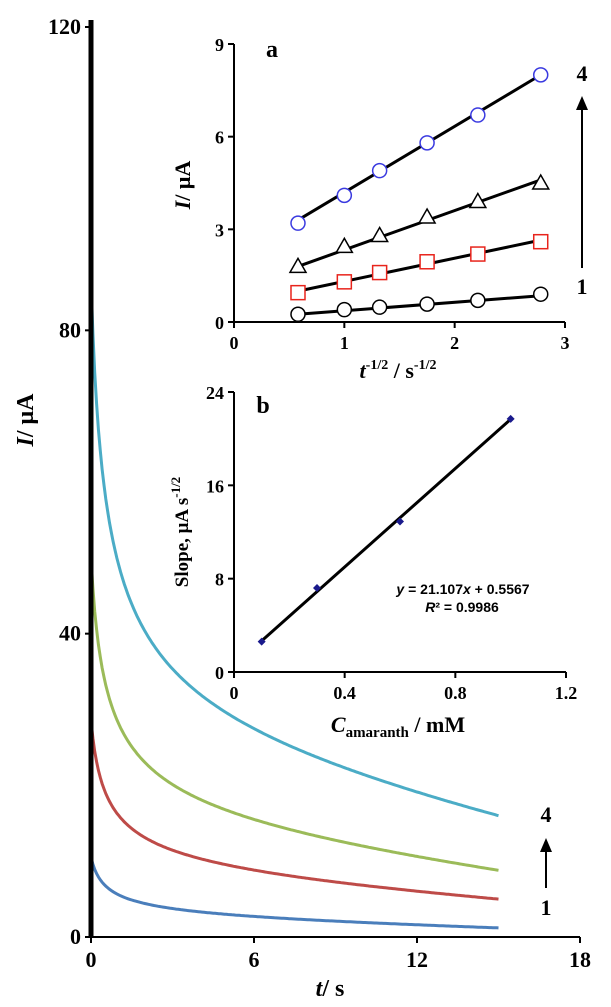  I want to click on inset-a-x-tick-label: 0, so click(234, 343).